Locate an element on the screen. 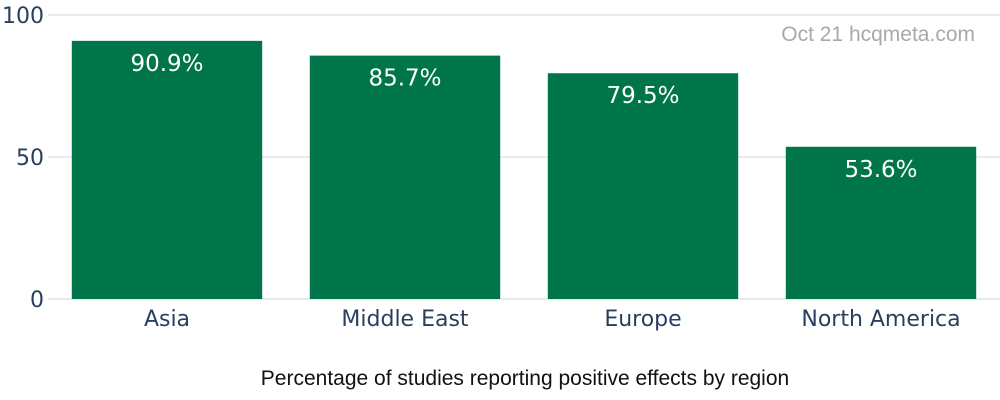  source-annotation: Oct 21 hcqmeta.com is located at coordinates (878, 34).